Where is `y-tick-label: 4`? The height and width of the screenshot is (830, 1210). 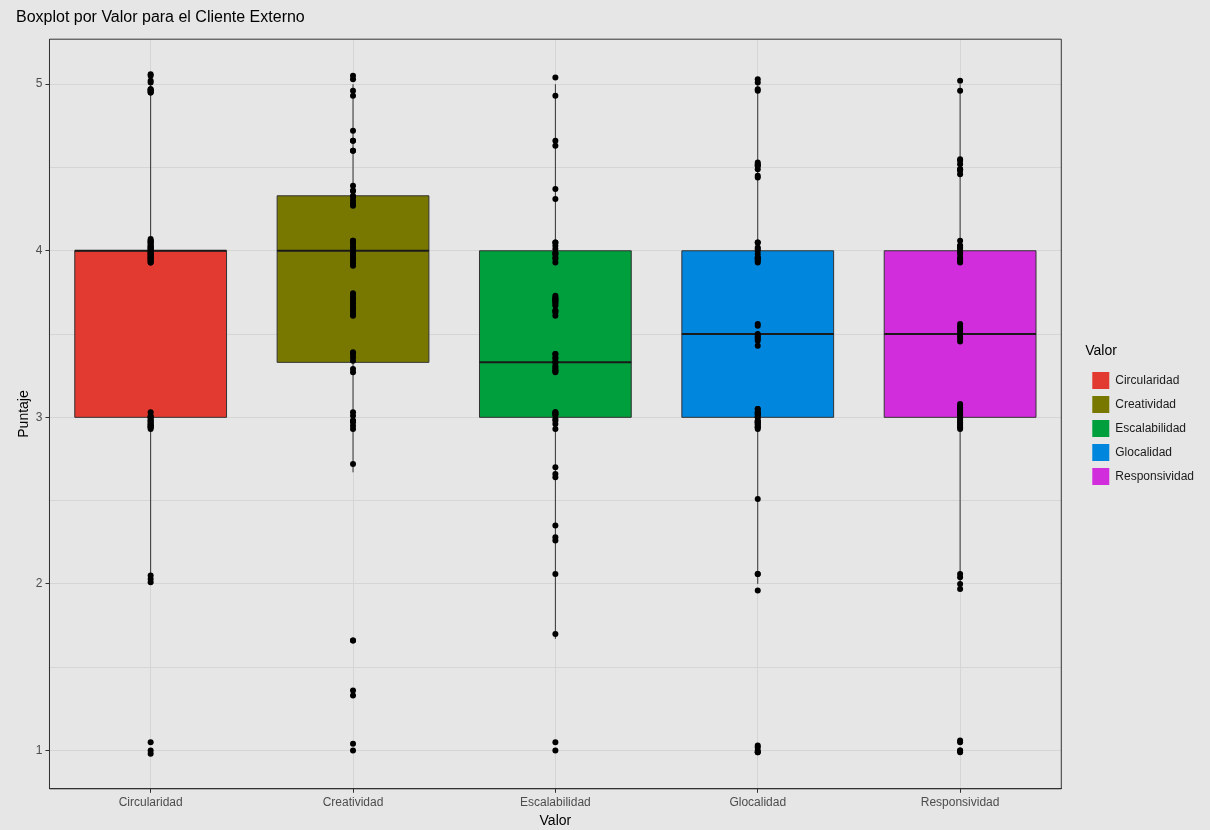 y-tick-label: 4 is located at coordinates (39, 250).